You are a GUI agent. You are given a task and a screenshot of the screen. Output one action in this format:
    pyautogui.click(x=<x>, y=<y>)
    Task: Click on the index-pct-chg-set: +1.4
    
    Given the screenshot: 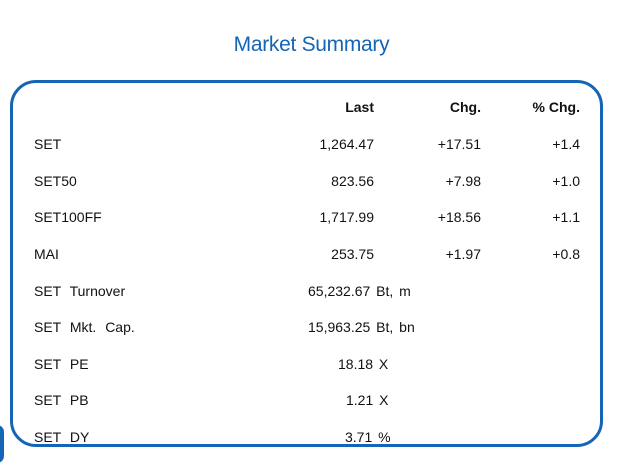 What is the action you would take?
    pyautogui.click(x=566, y=144)
    